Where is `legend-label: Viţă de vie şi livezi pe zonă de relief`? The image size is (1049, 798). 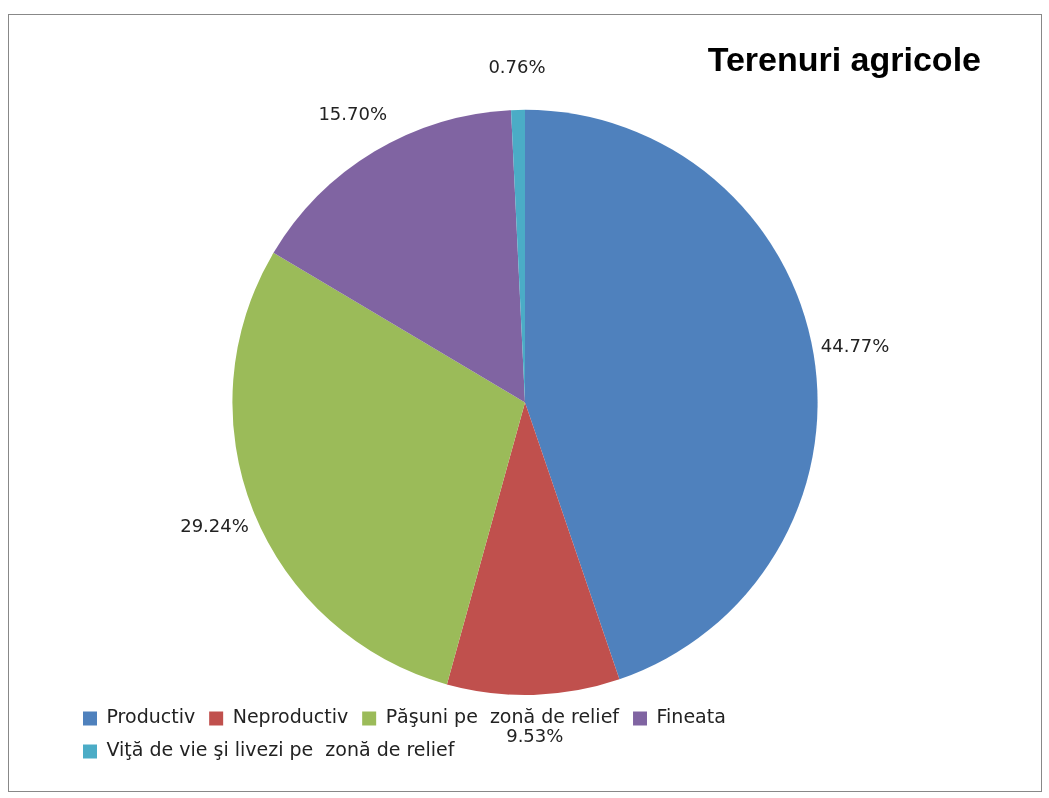
legend-label: Viţă de vie şi livezi pe zonă de relief is located at coordinates (281, 749).